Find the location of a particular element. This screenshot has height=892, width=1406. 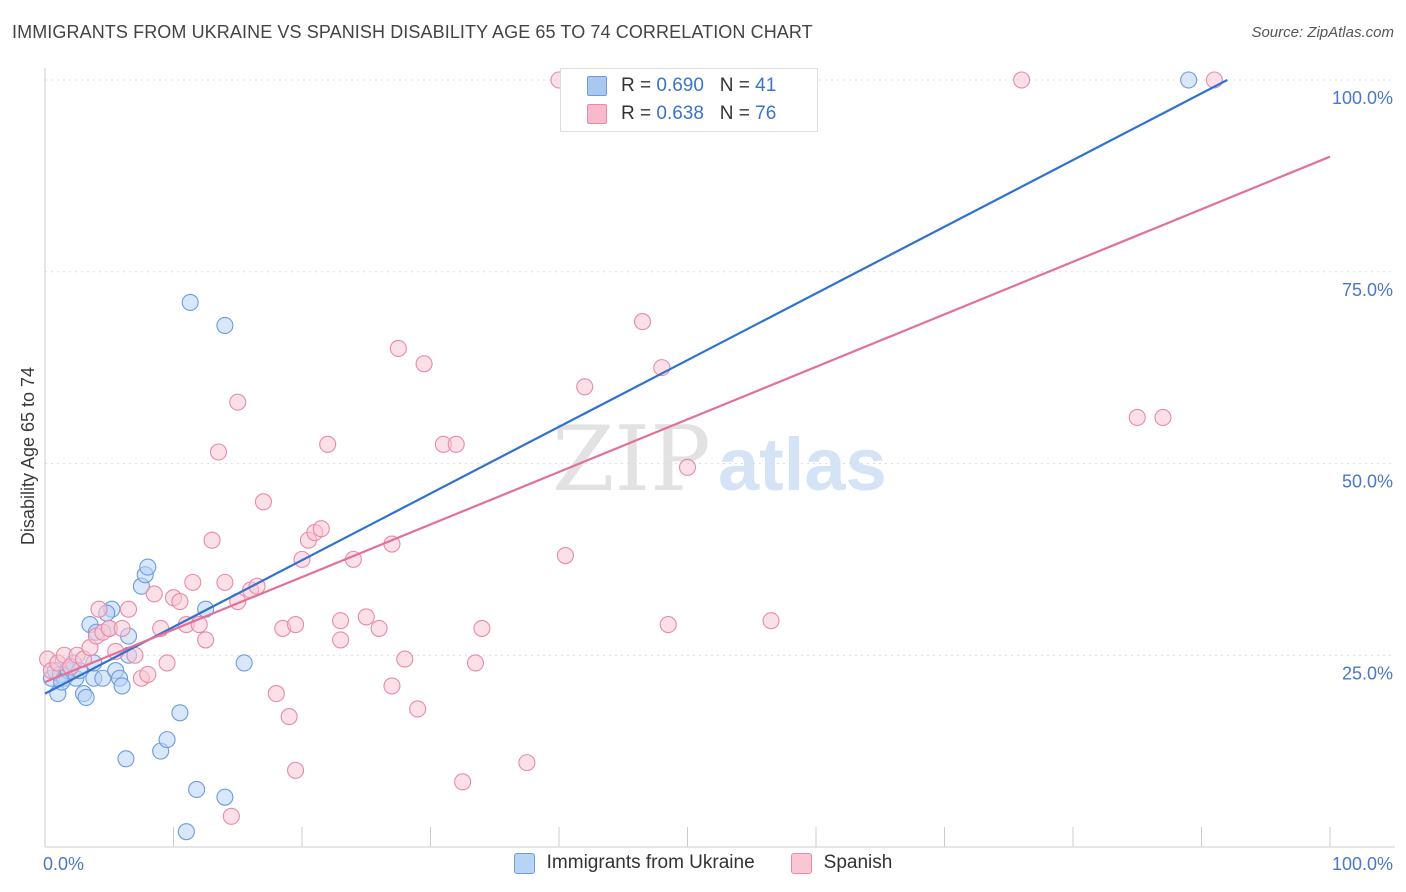

series-label-ukraine: Immigrants from Ukraine is located at coordinates (650, 862).